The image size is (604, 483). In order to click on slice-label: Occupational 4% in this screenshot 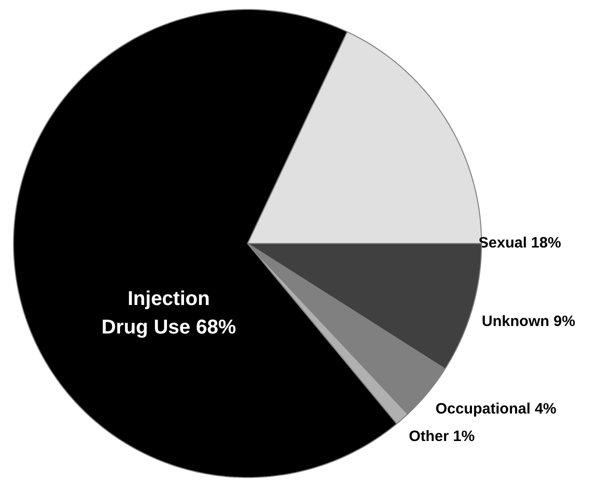, I will do `click(496, 409)`.